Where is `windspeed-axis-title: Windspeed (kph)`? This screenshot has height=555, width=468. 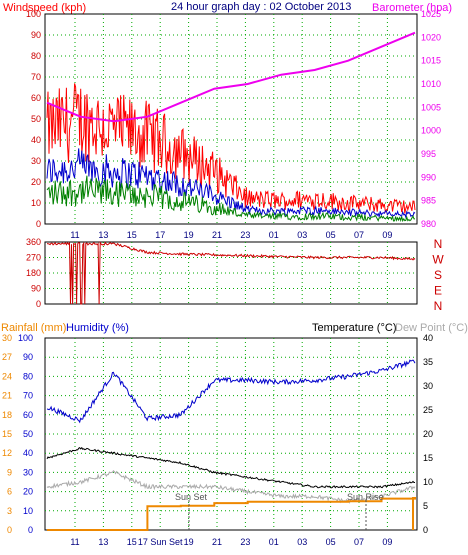
windspeed-axis-title: Windspeed (kph) is located at coordinates (44, 8).